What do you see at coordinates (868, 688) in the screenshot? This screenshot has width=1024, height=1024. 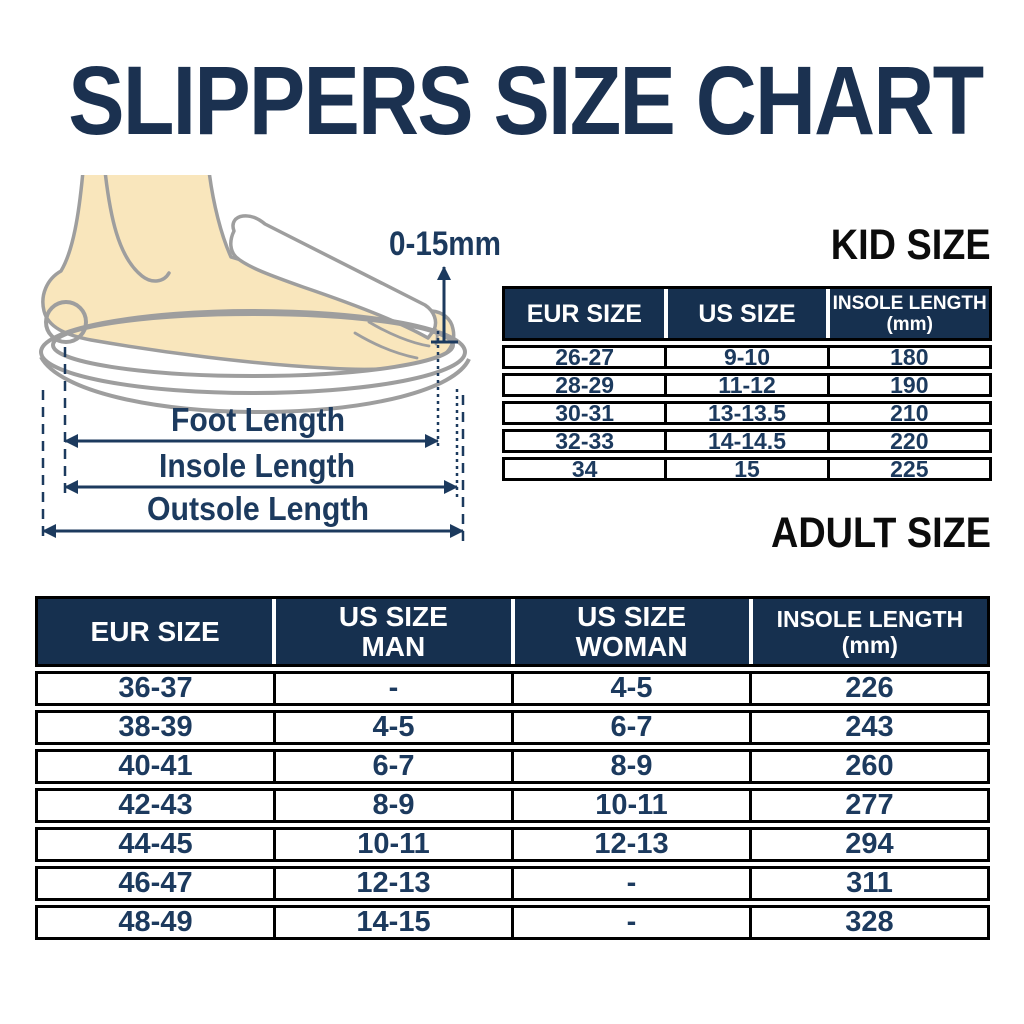 I see `table-cell: 226` at bounding box center [868, 688].